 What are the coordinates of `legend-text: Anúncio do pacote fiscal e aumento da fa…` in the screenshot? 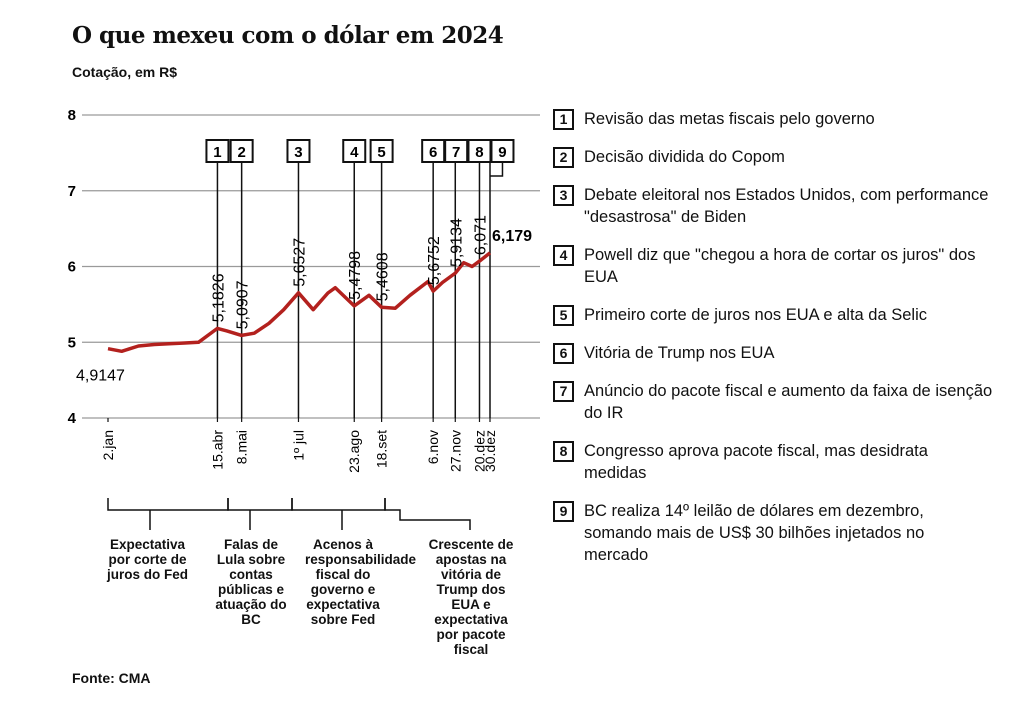 It's located at (788, 402).